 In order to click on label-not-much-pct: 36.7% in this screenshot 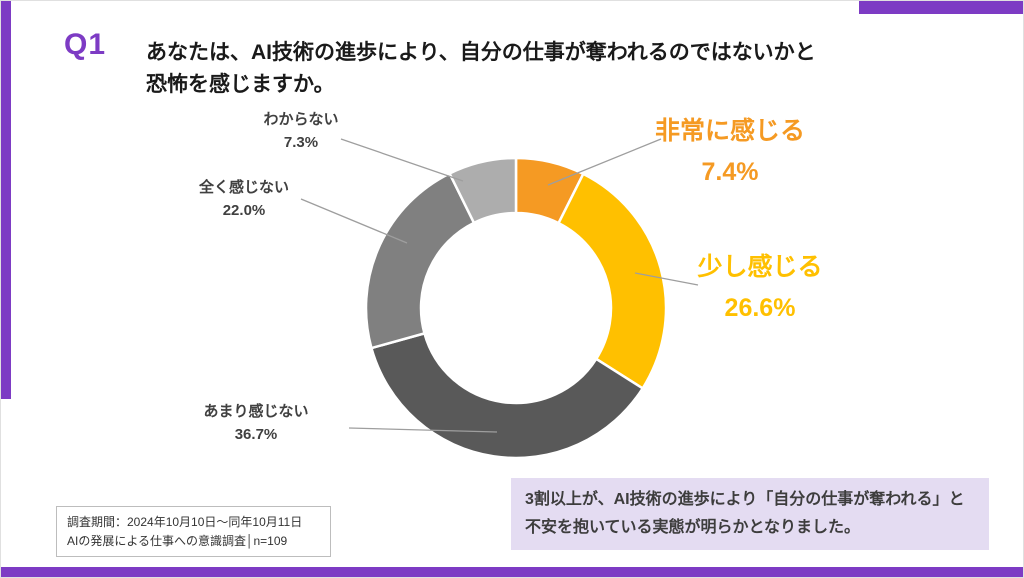, I will do `click(256, 434)`.